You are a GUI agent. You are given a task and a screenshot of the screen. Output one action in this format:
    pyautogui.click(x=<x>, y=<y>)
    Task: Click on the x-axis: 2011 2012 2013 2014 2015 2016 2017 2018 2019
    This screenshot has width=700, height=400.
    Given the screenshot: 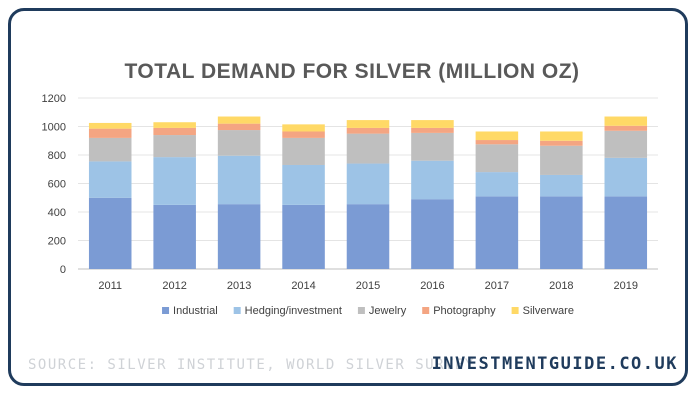 What is the action you would take?
    pyautogui.click(x=368, y=286)
    